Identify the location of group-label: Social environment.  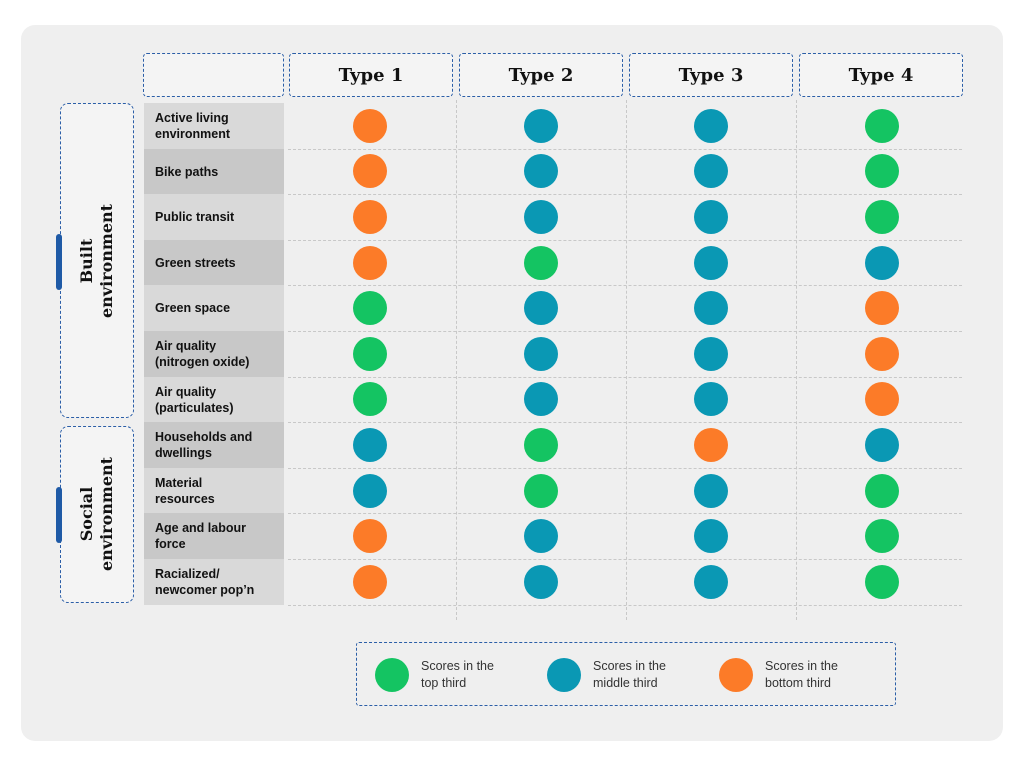
(96, 514).